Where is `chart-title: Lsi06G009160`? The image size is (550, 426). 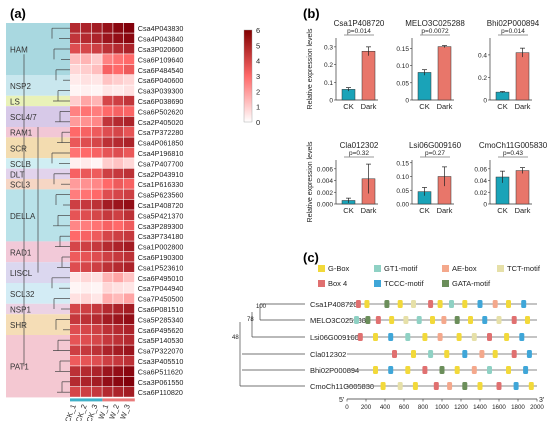
chart-title: Lsi06G009160 is located at coordinates (435, 145).